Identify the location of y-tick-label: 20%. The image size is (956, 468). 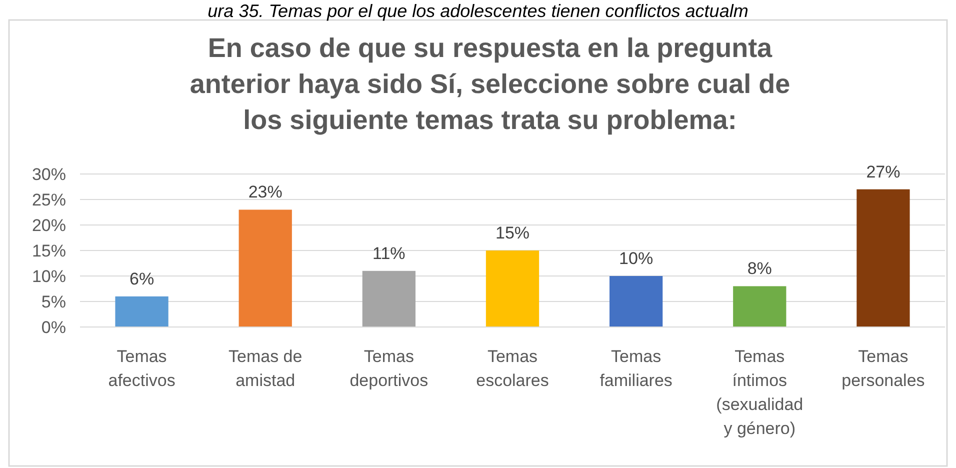
(49, 225).